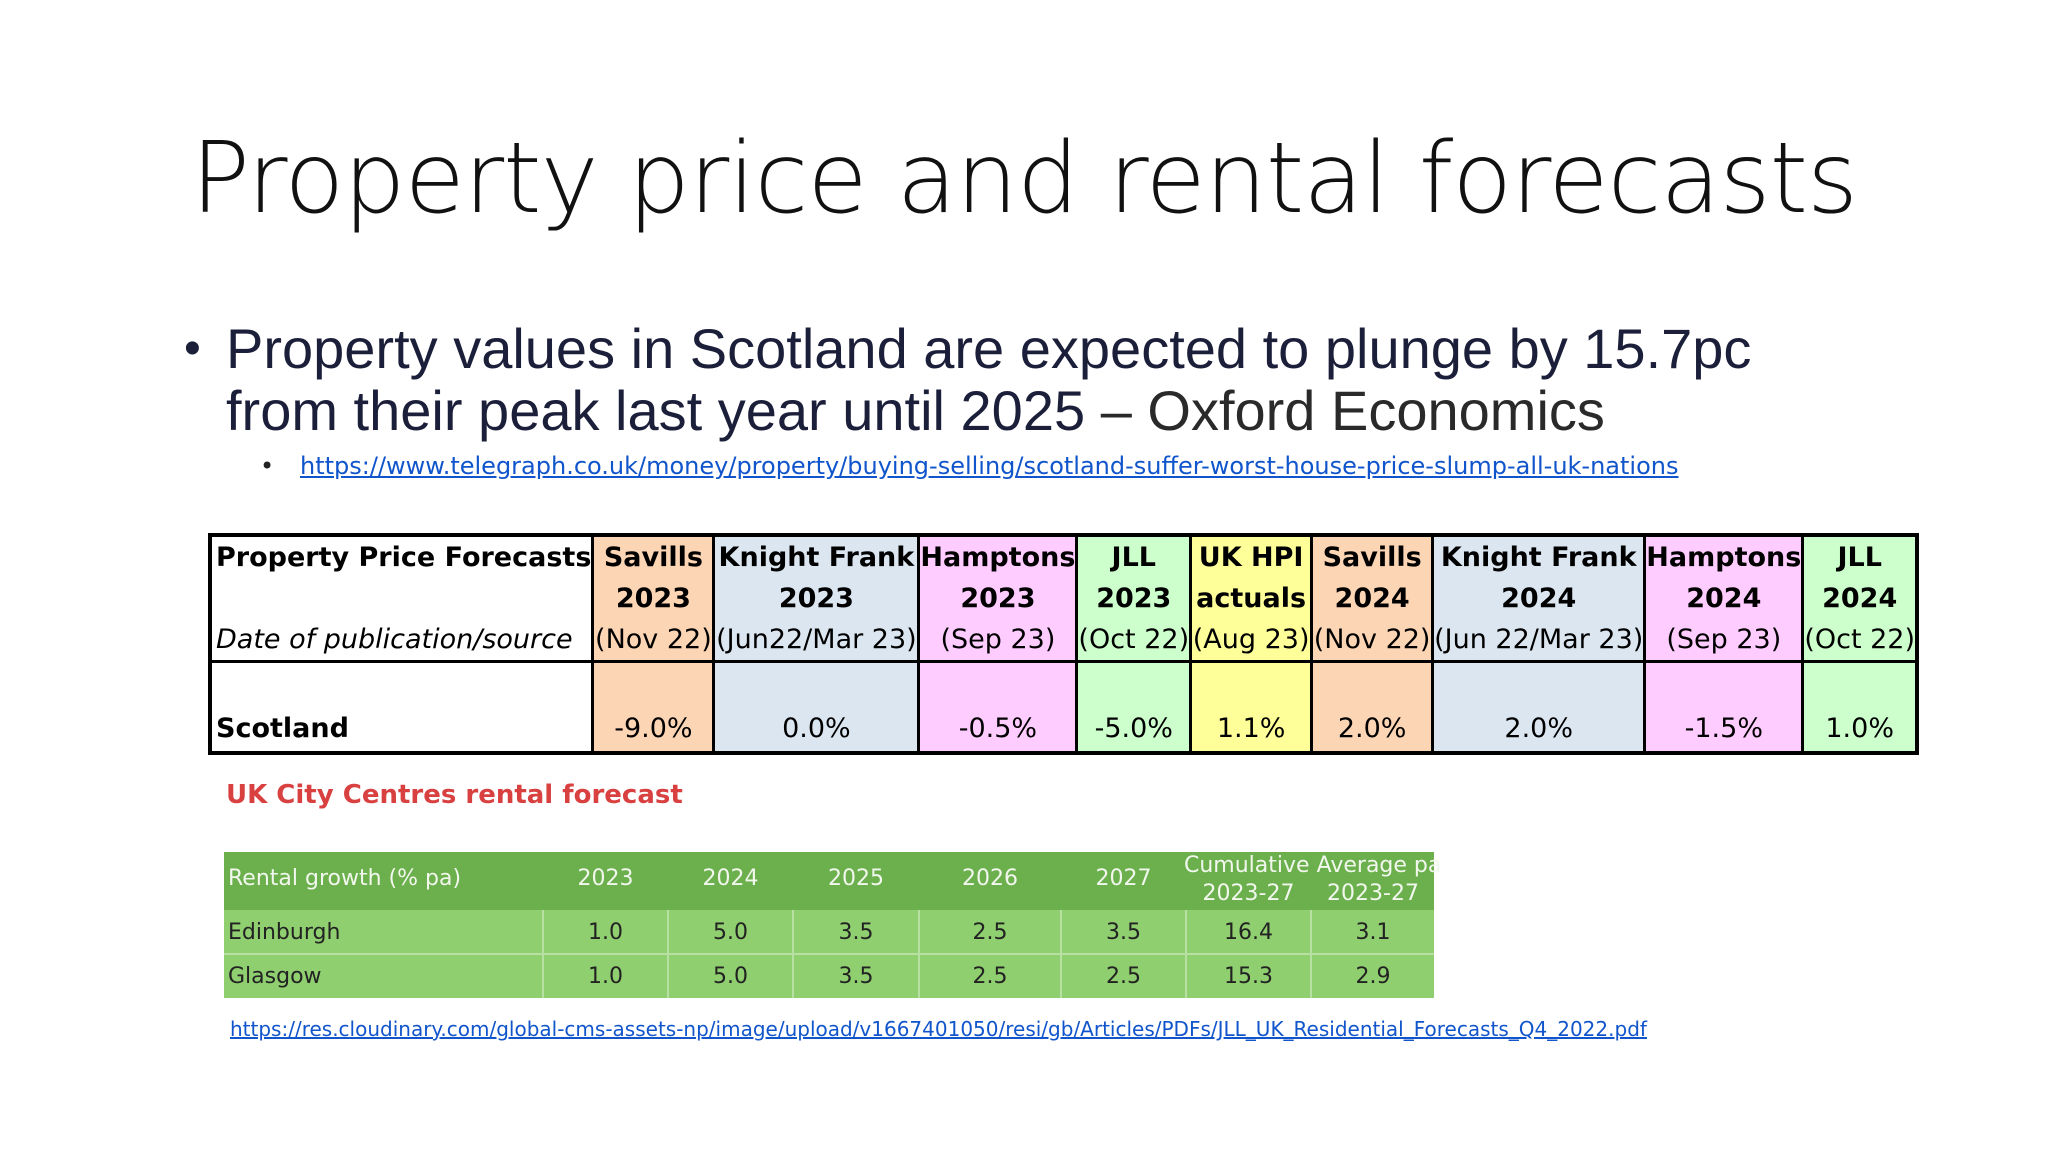 Image resolution: width=2048 pixels, height=1152 pixels. I want to click on rental-city-label: Edinburgh, so click(284, 932).